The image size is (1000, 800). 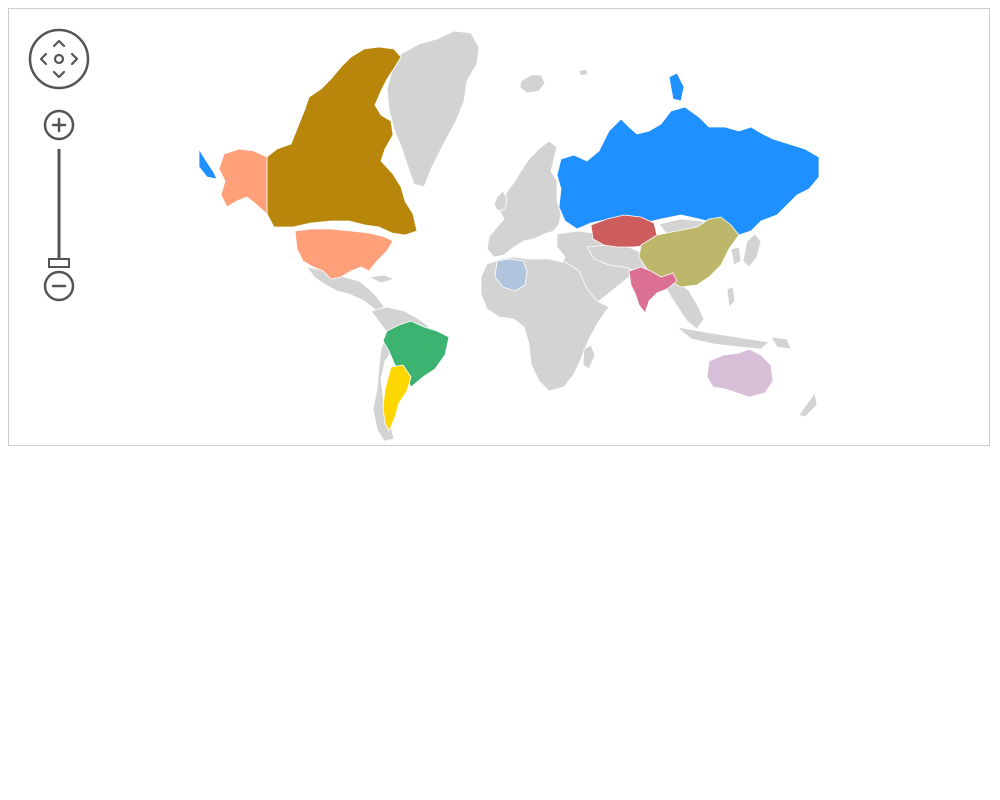 What do you see at coordinates (589, 357) in the screenshot?
I see `madagascar` at bounding box center [589, 357].